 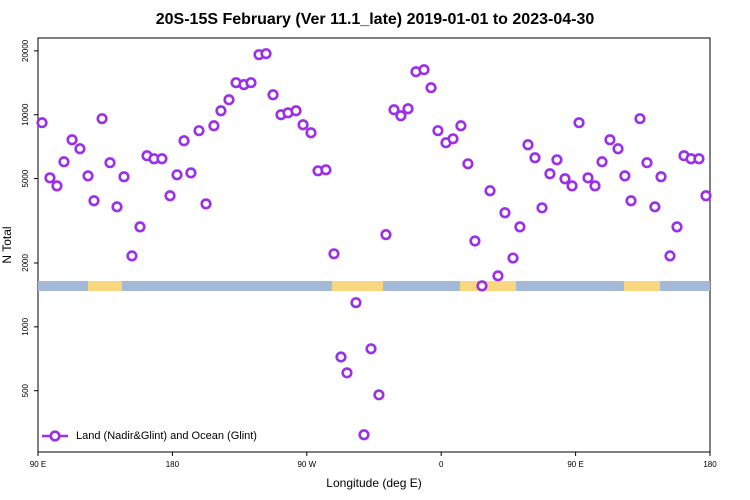 What do you see at coordinates (306, 464) in the screenshot?
I see `x-tick-label: 90 W` at bounding box center [306, 464].